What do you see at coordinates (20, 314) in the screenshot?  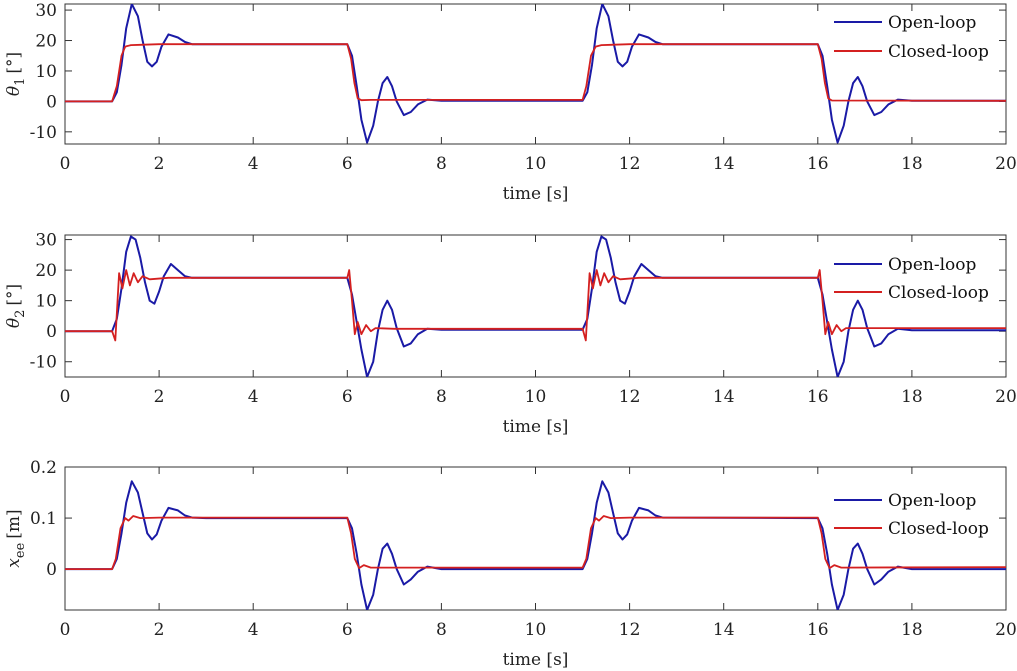 I see `y-axis-subscript: 2` at bounding box center [20, 314].